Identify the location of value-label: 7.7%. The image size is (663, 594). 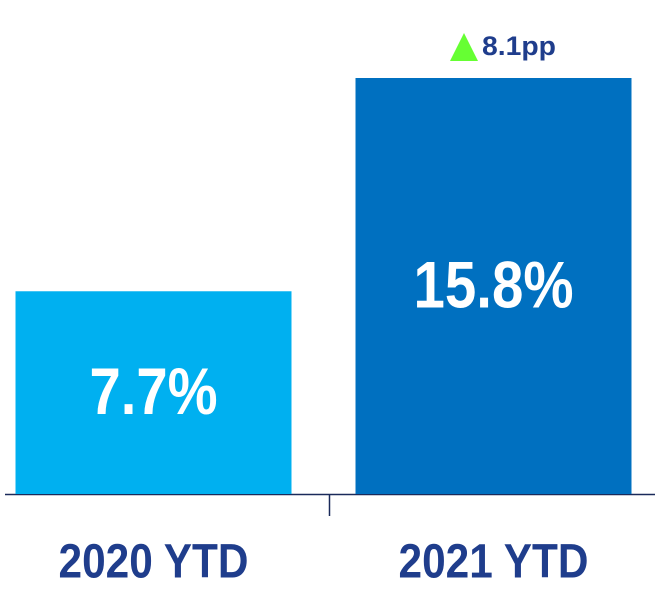
(154, 391).